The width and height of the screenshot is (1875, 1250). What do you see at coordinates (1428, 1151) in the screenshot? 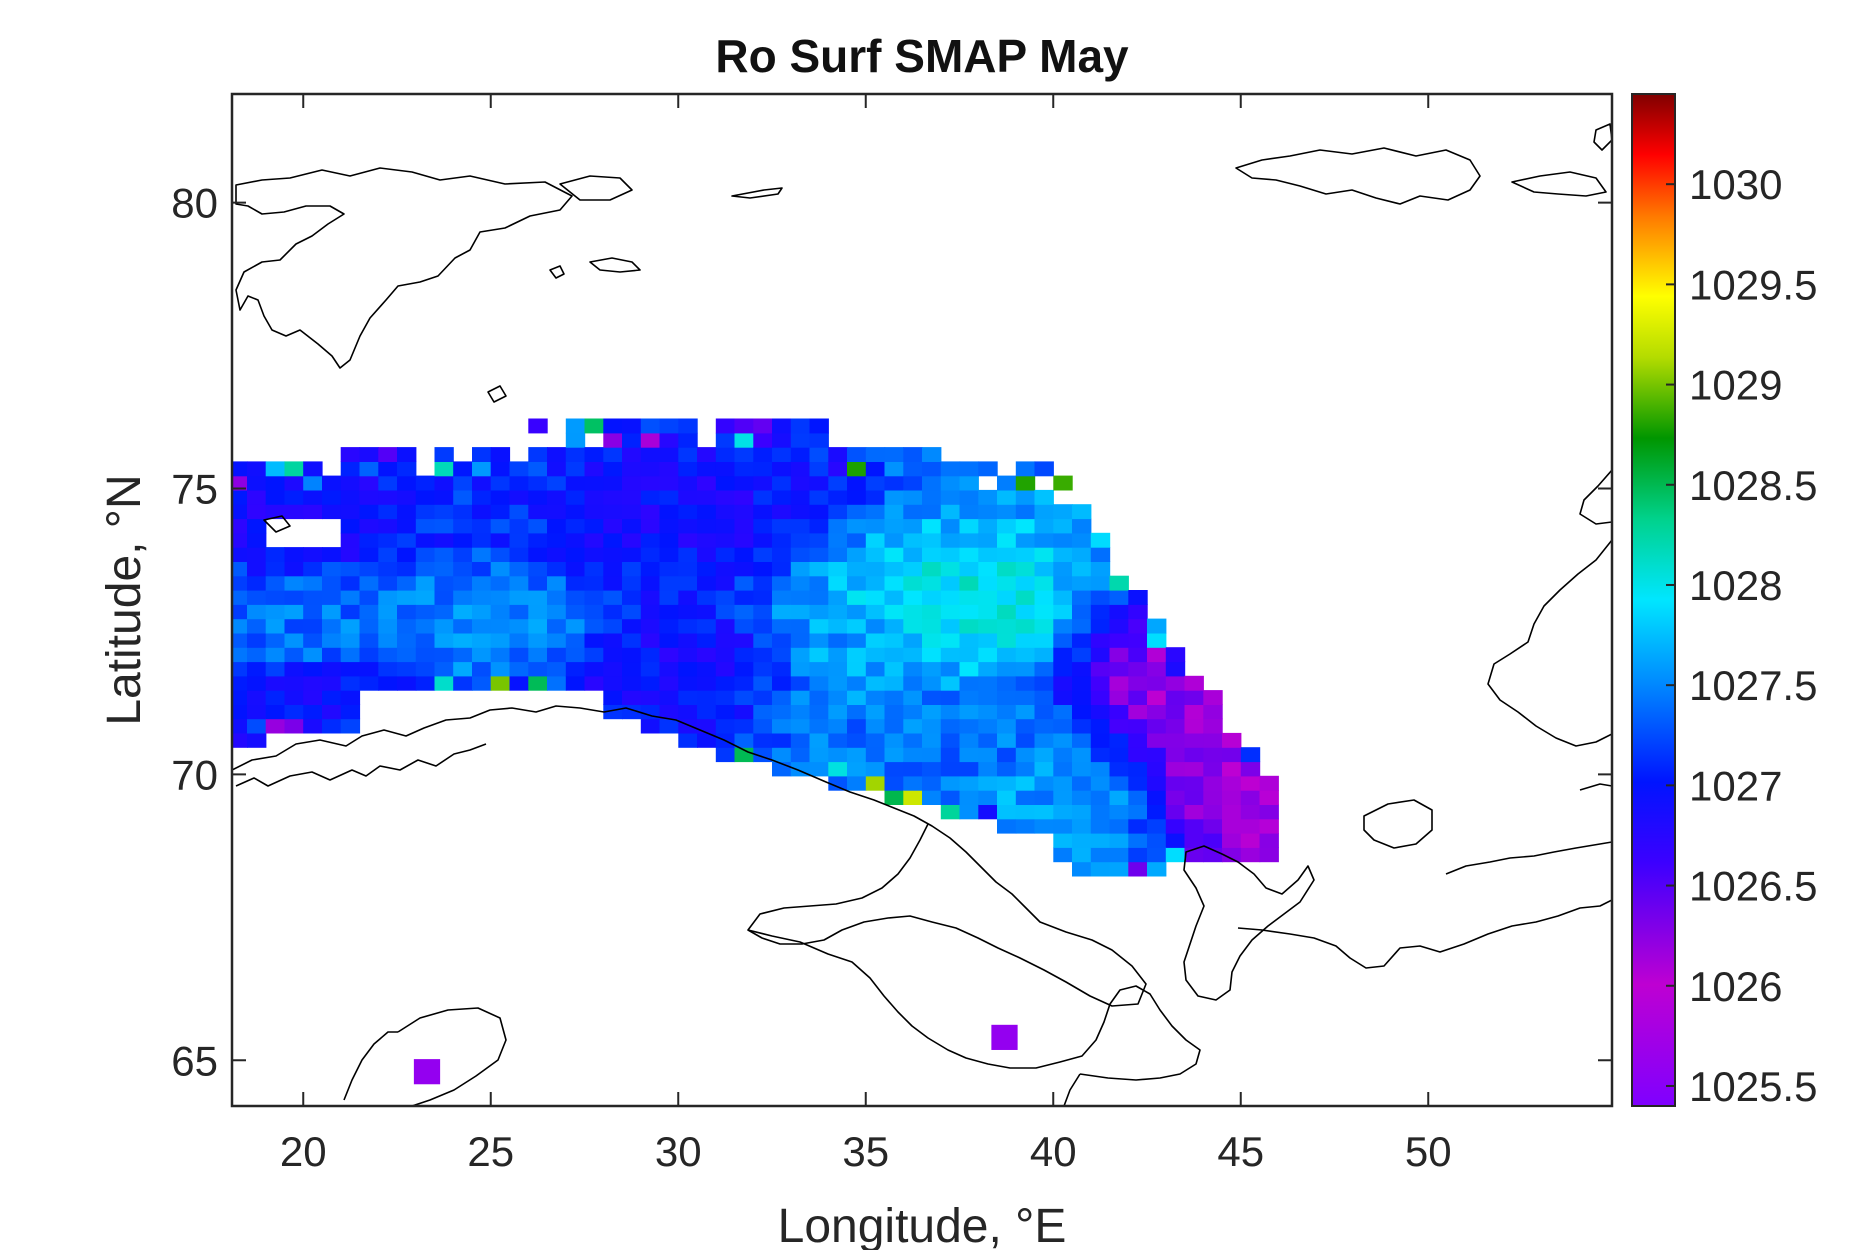
I see `x-tick-label: 50` at bounding box center [1428, 1151].